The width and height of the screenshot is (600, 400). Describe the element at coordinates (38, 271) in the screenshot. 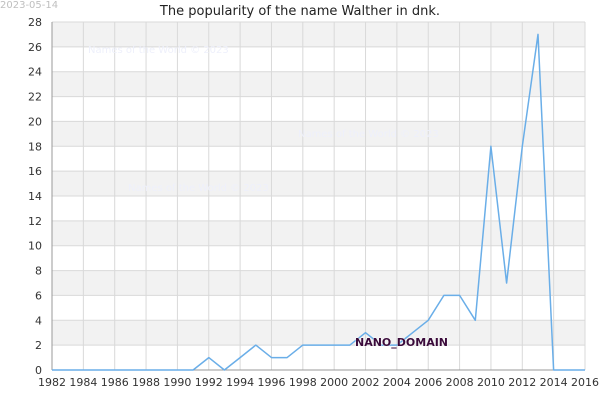

I see `y-tick-label: 8` at that location.